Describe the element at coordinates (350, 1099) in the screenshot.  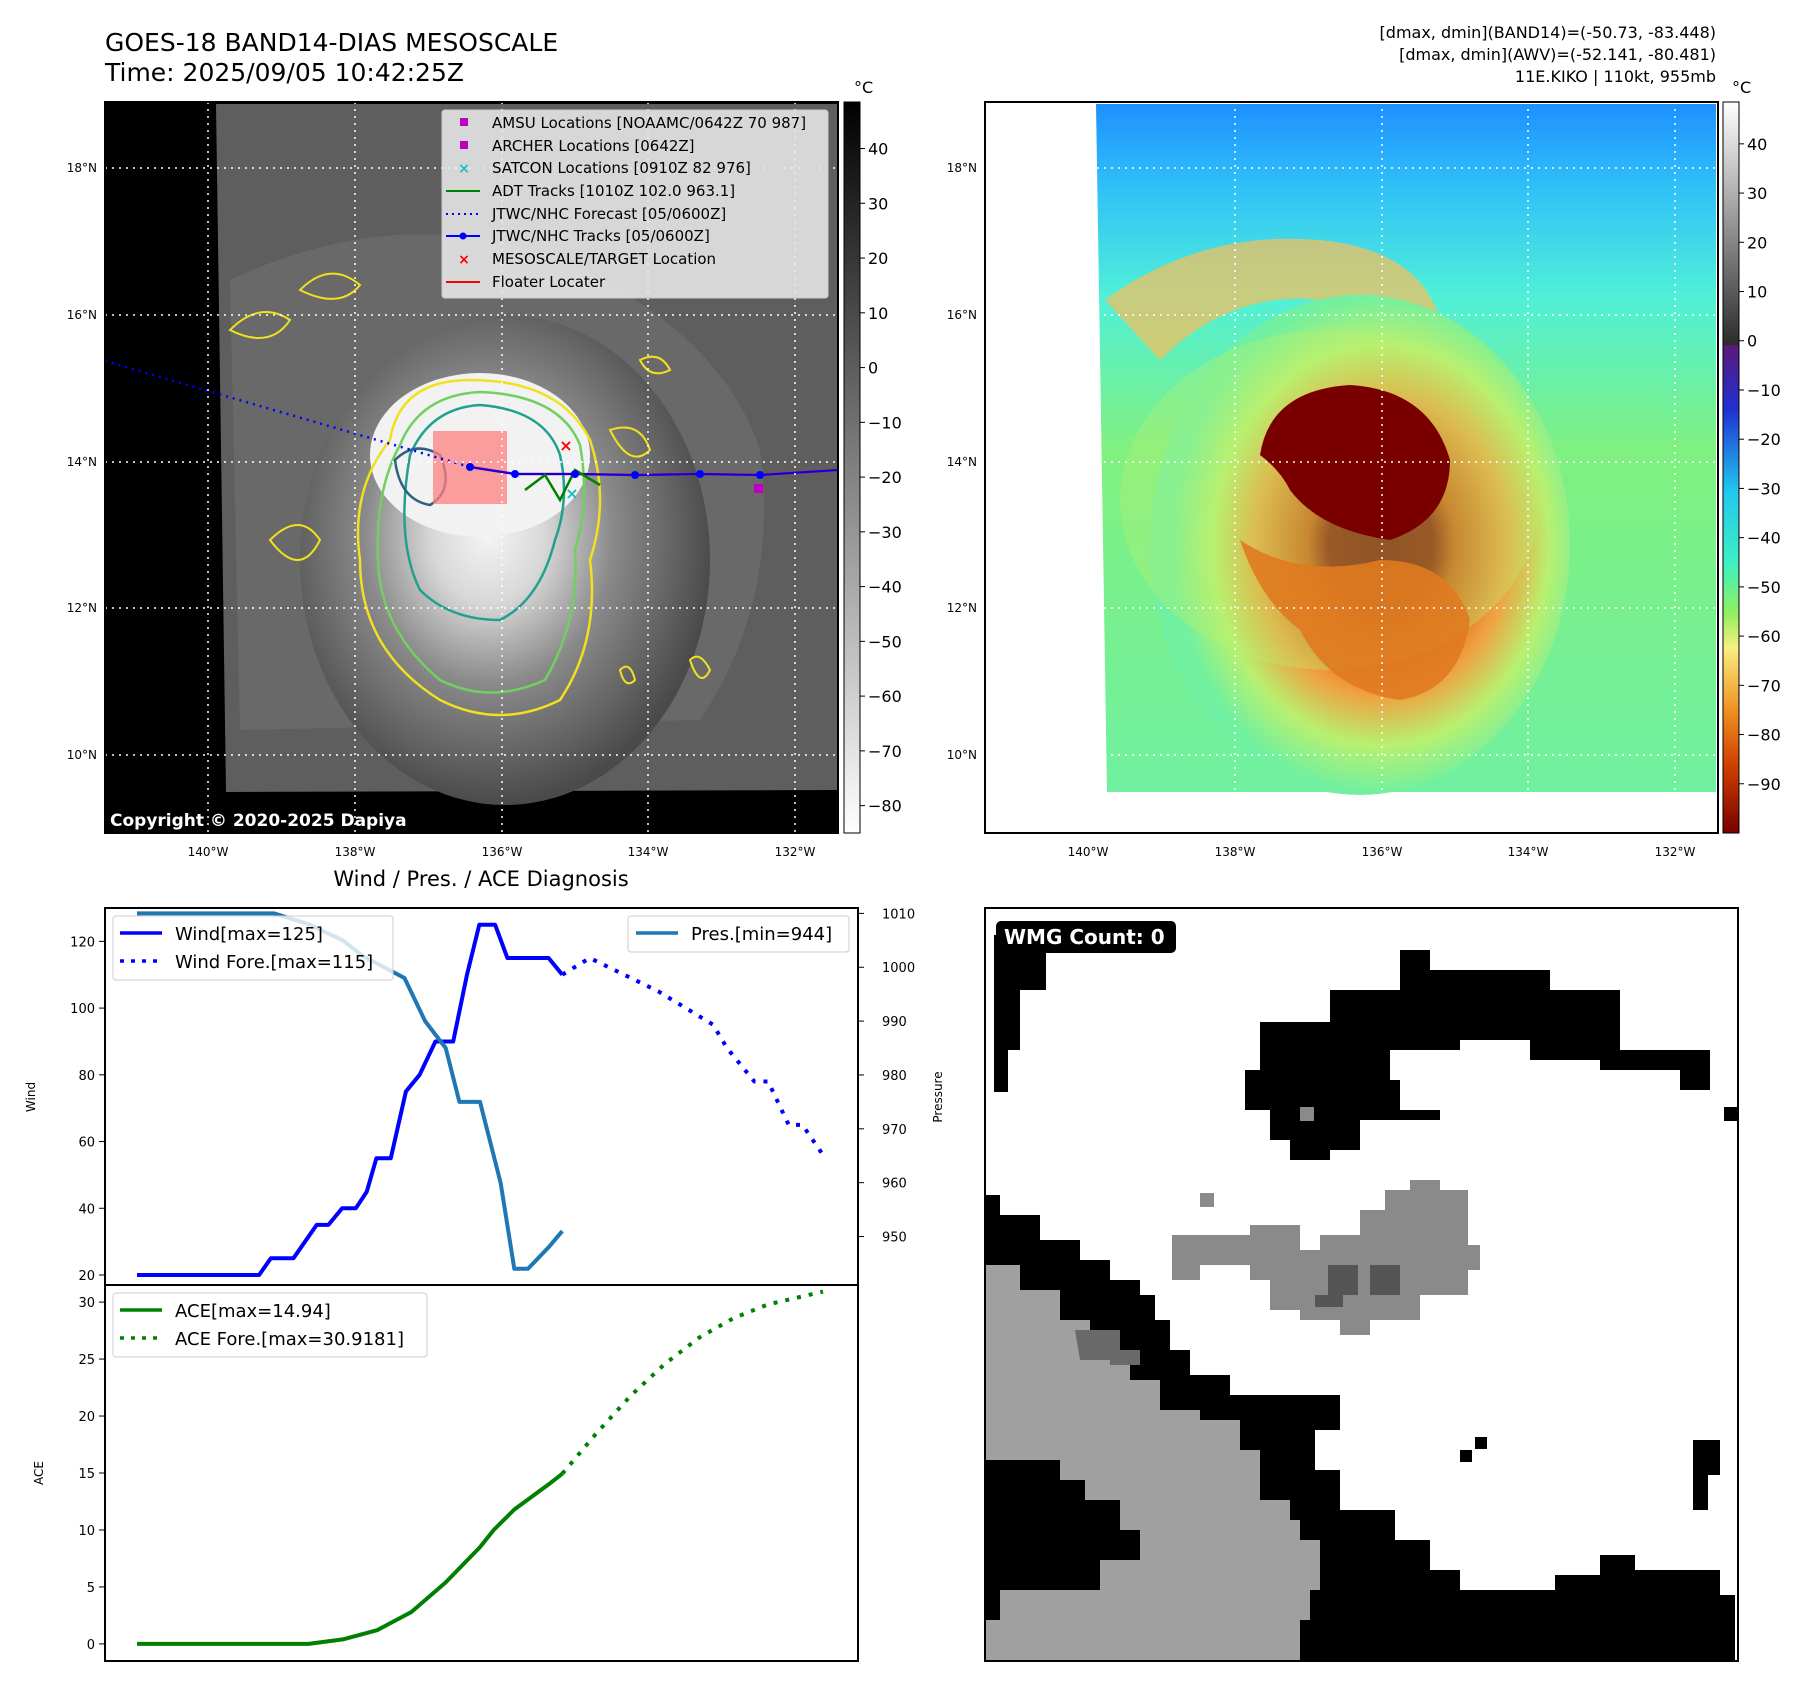
I see `series-line-wind` at that location.